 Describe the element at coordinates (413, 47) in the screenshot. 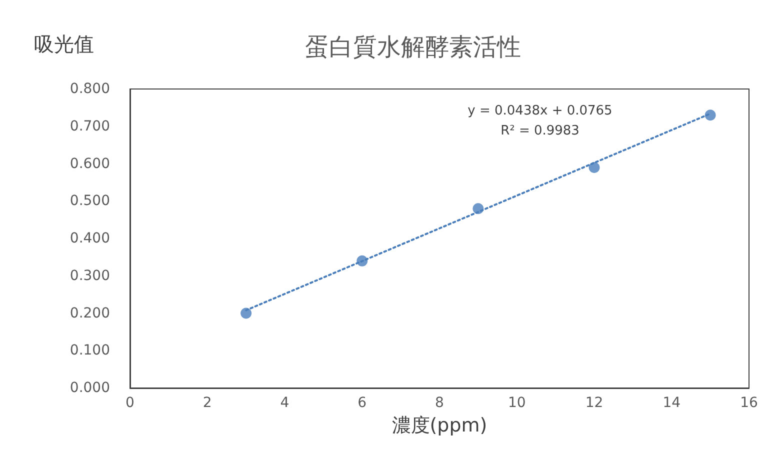

I see `chart-title: 蛋白質水解酵素活性` at that location.